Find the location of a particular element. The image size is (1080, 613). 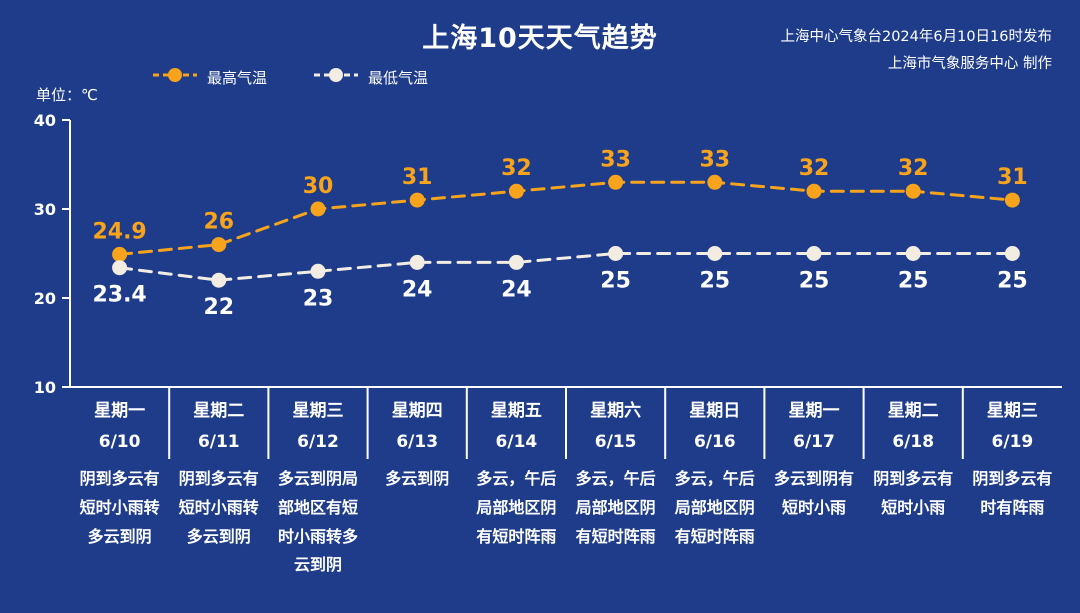

date-label: 6/11 is located at coordinates (218, 442).